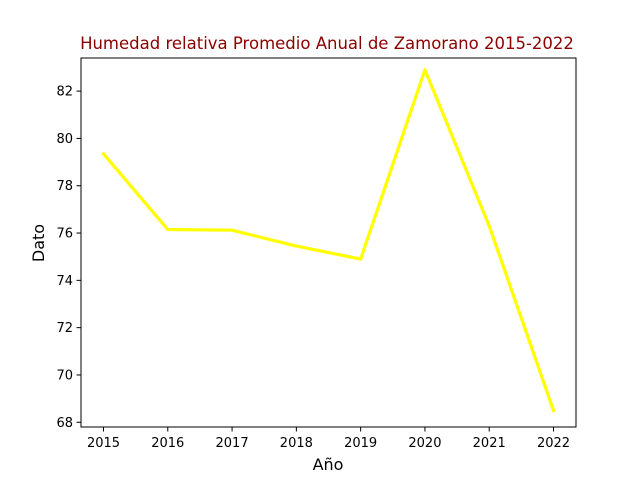 The image size is (640, 480). Describe the element at coordinates (64, 423) in the screenshot. I see `y-tick-label: 68` at that location.